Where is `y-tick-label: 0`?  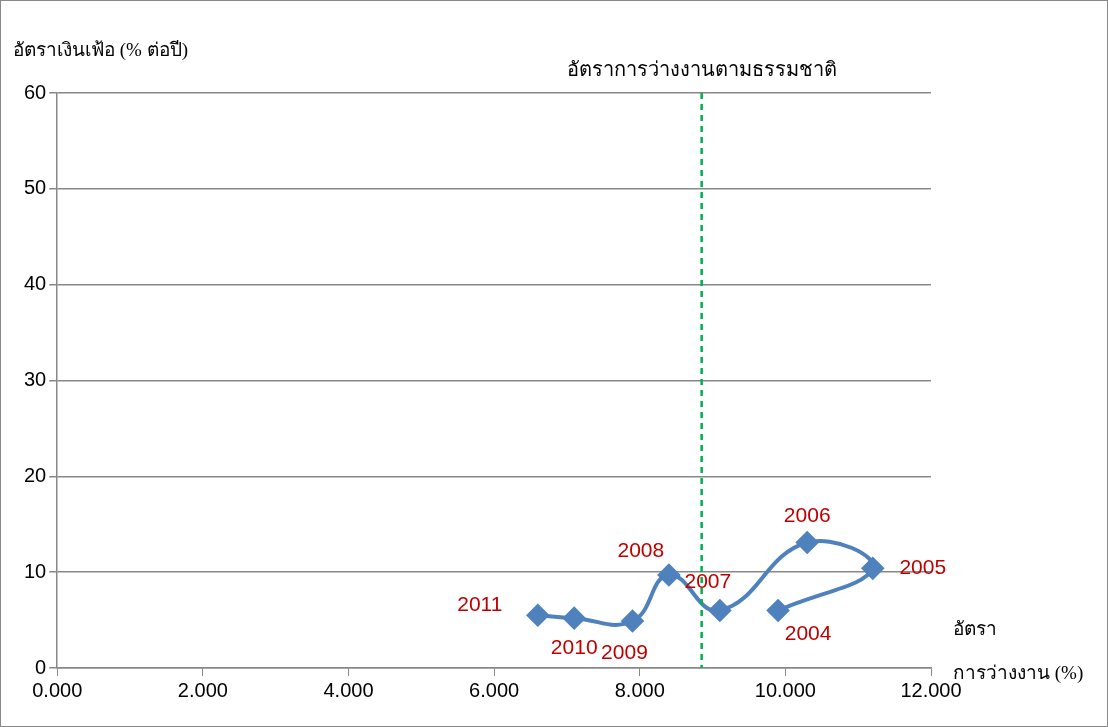 y-tick-label: 0 is located at coordinates (41, 666).